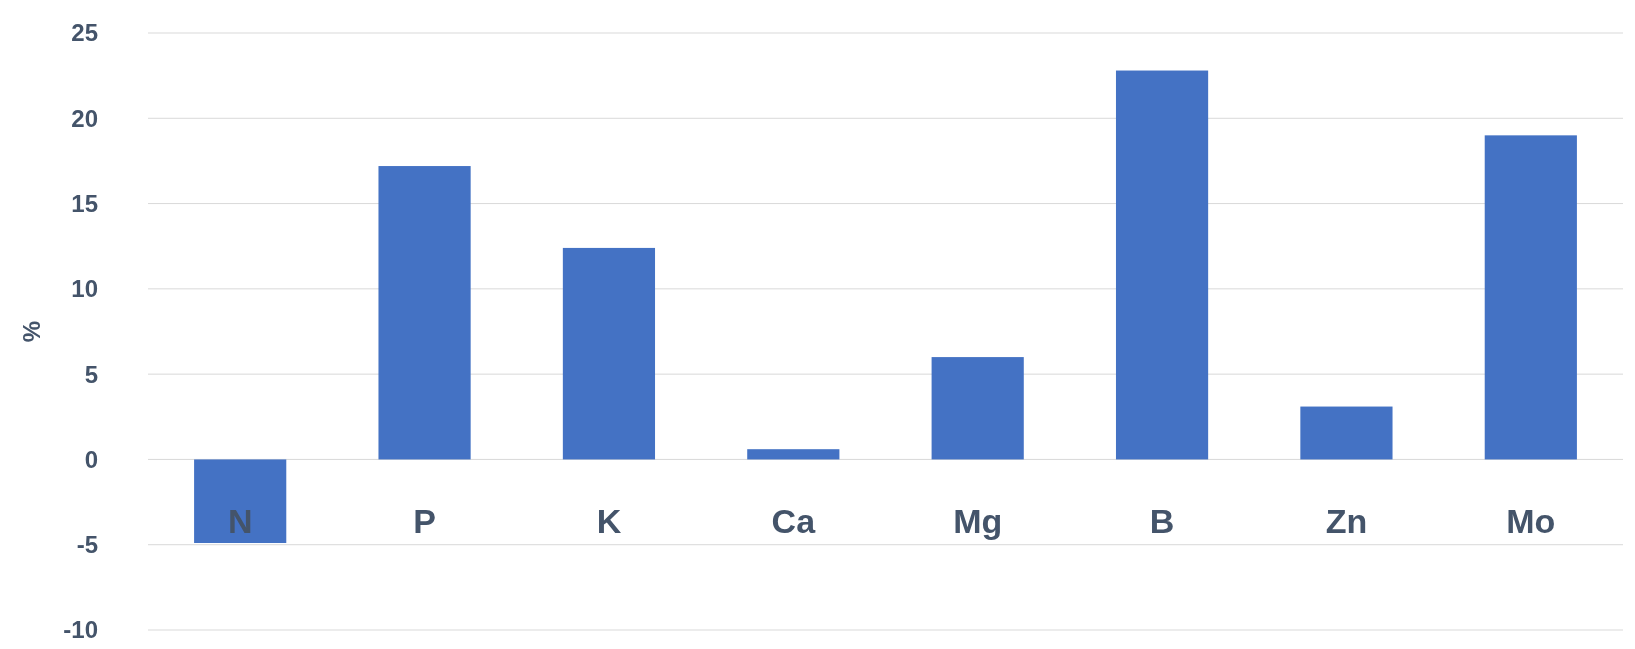 This screenshot has height=649, width=1635. I want to click on x-tick-label: Mg, so click(978, 521).